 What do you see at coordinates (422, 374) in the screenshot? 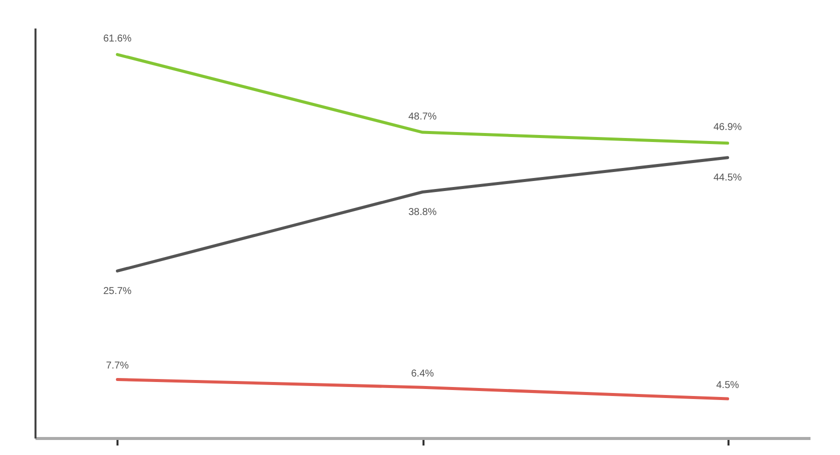
I see `data-label: 6.4%` at bounding box center [422, 374].